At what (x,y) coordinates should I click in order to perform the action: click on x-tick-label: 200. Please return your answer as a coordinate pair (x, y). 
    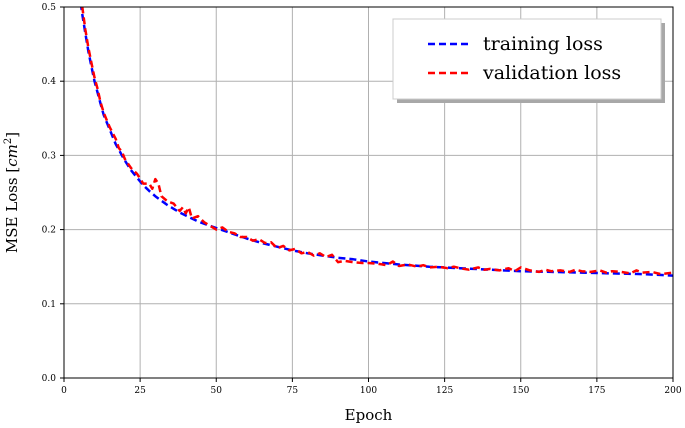
    Looking at the image, I should click on (672, 391).